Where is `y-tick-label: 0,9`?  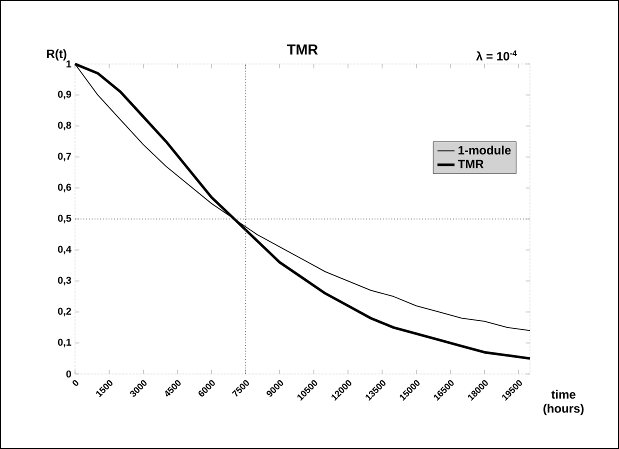
y-tick-label: 0,9 is located at coordinates (65, 95).